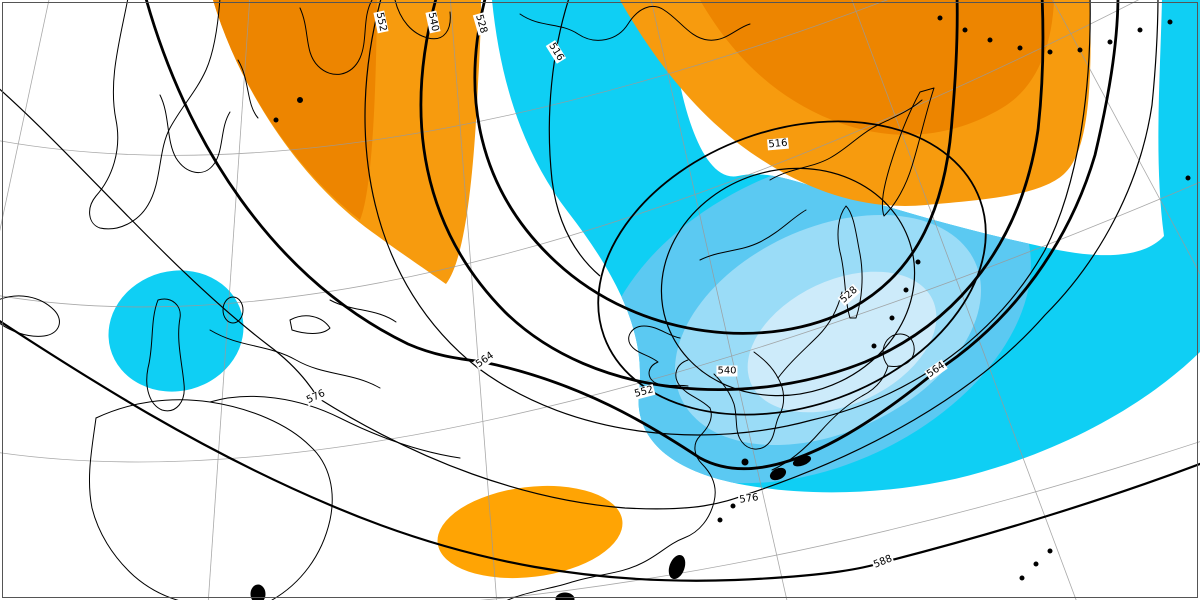  I want to click on contour-516-branch, so click(574, 138).